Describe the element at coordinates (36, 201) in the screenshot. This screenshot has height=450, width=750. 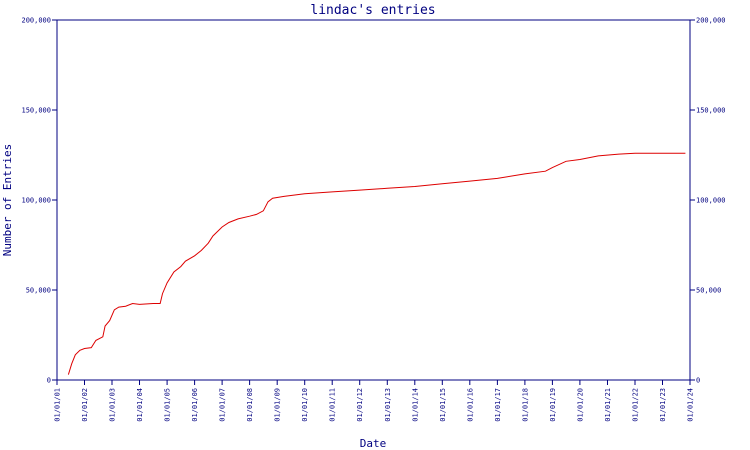
I see `y-tick-label-left: 100,000` at that location.